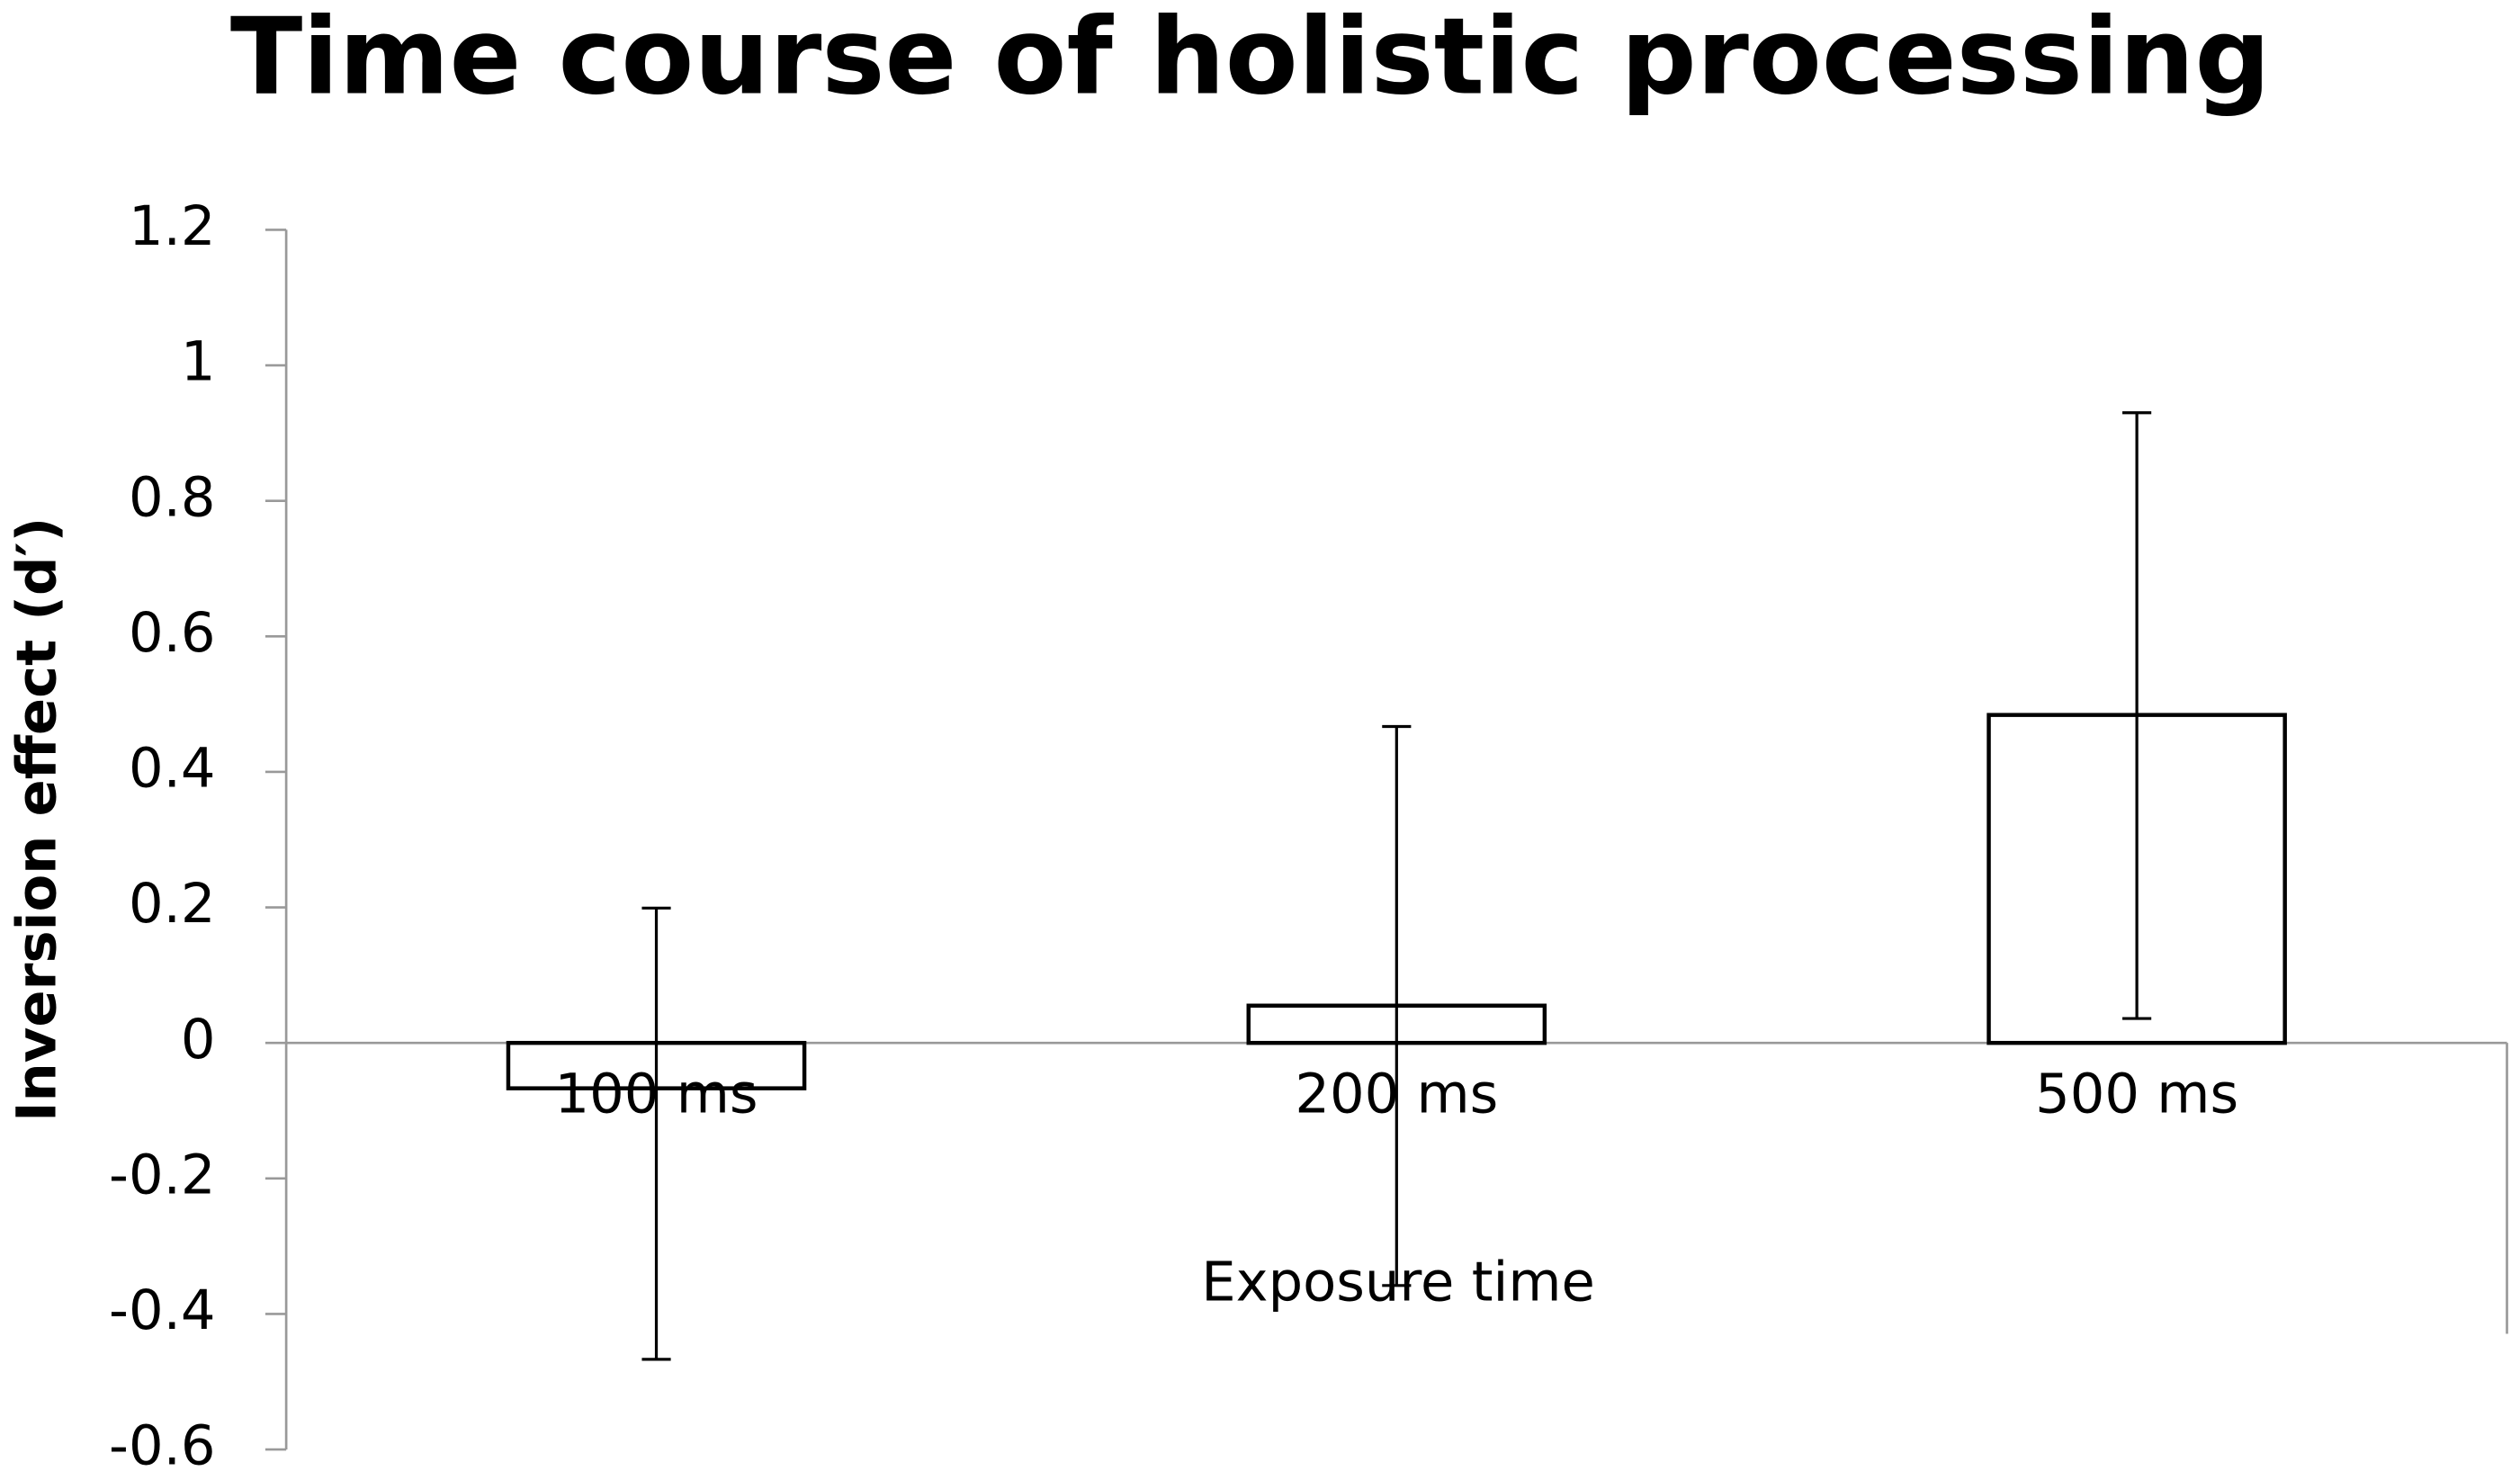  Describe the element at coordinates (1396, 1094) in the screenshot. I see `x-tick-label: 200 ms` at that location.